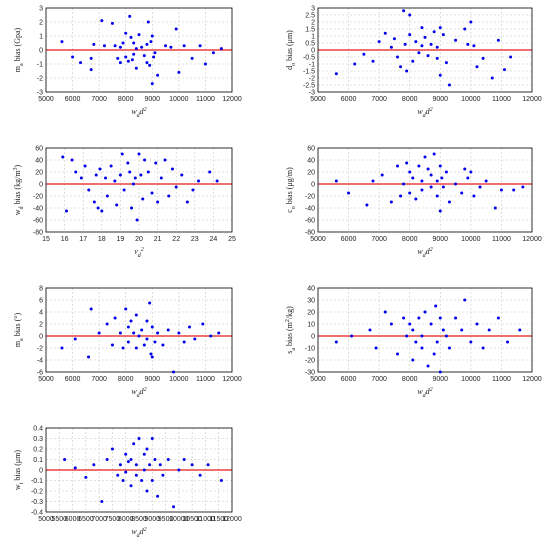 This screenshot has width=545, height=550. I want to click on x-tick-label: 23, so click(195, 239).